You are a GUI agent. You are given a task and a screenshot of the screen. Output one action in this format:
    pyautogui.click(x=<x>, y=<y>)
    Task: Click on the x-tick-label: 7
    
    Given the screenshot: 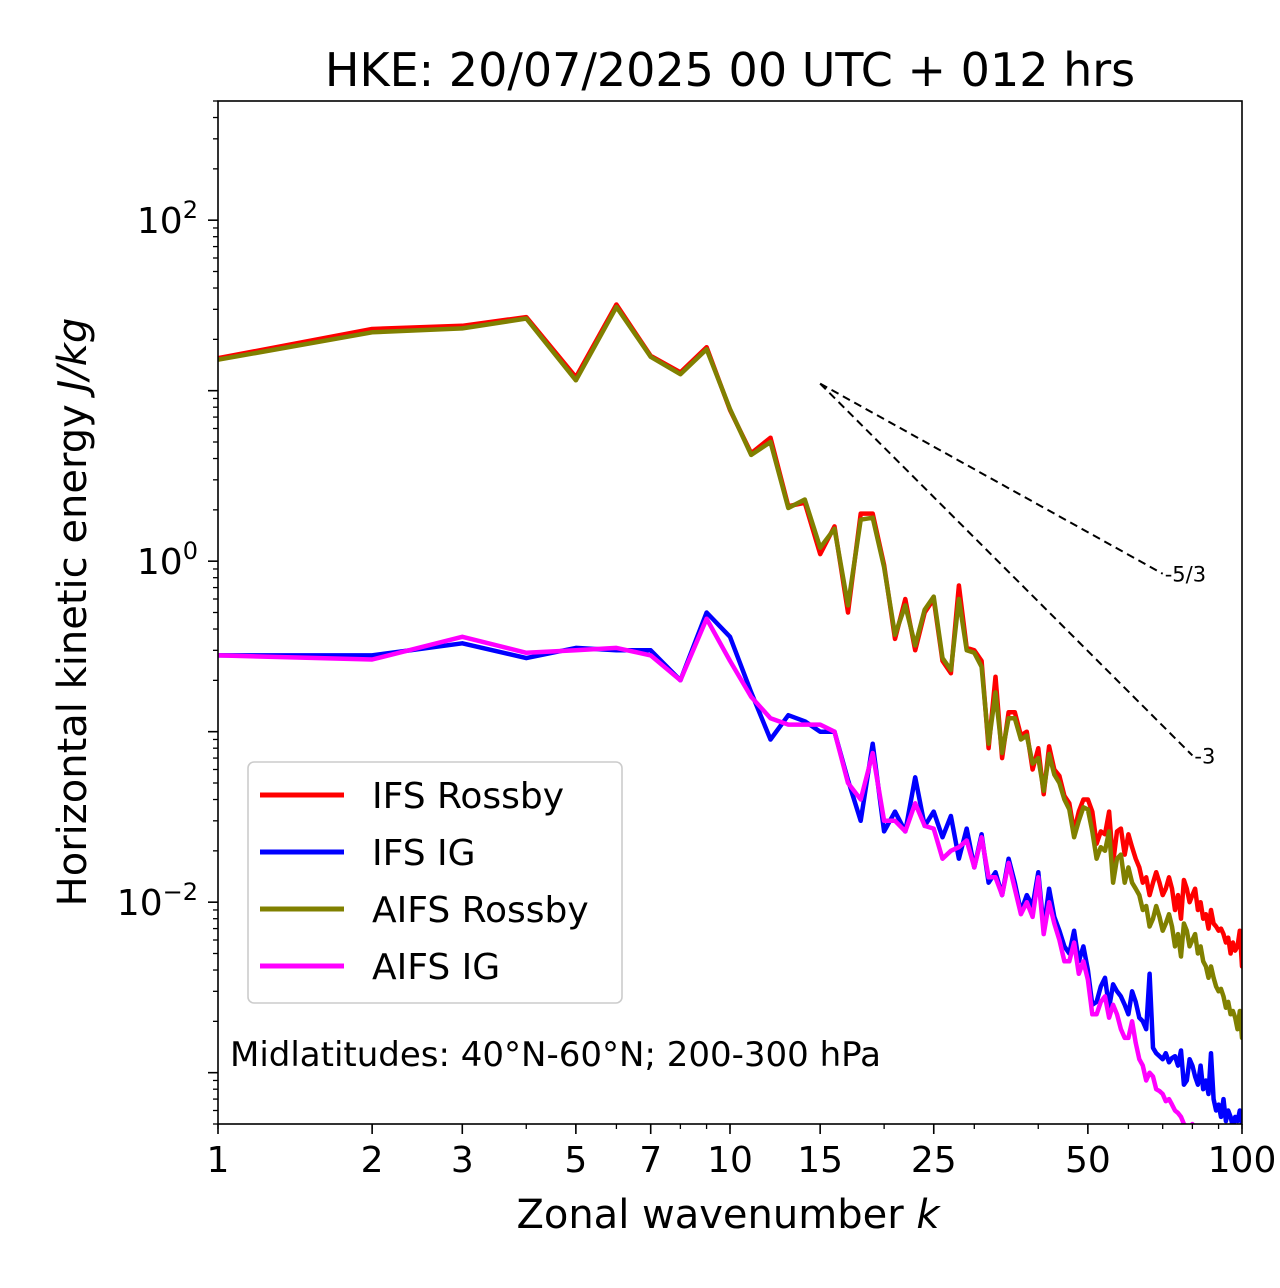 What is the action you would take?
    pyautogui.click(x=650, y=1160)
    